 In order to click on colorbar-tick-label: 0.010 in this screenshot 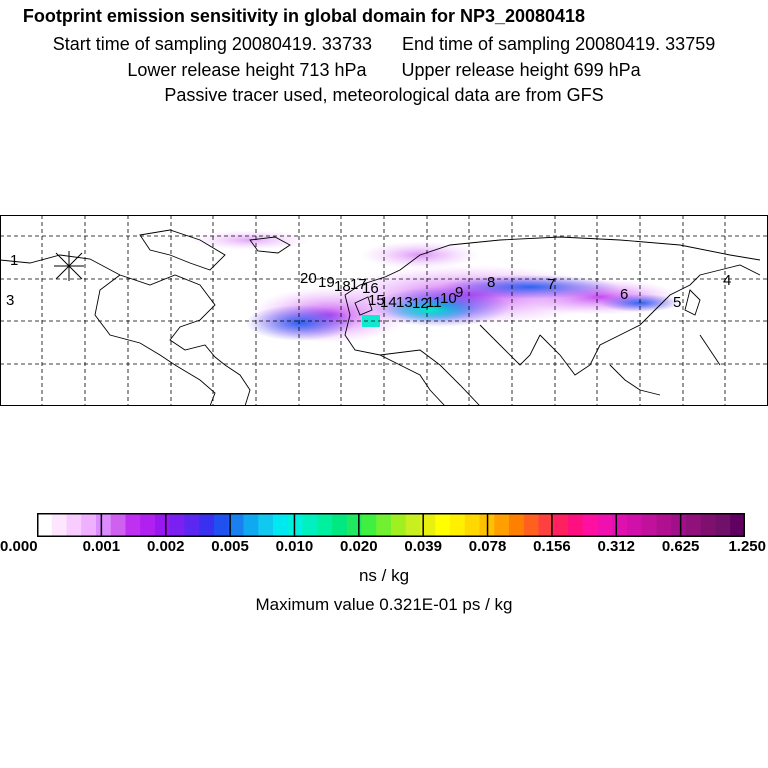, I will do `click(294, 546)`.